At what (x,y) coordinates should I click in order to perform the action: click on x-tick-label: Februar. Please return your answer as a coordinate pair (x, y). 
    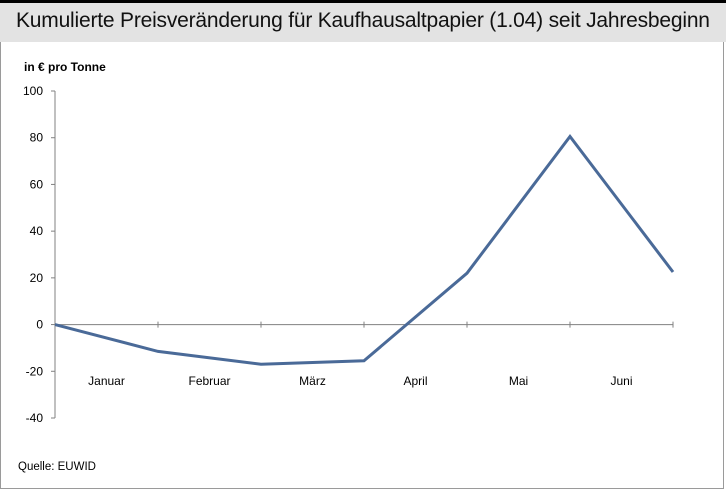
    Looking at the image, I should click on (209, 381).